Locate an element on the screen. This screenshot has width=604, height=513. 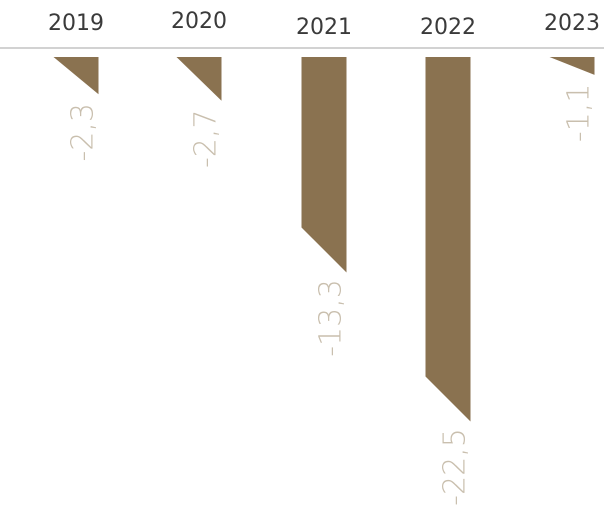
value-label-2022: -22,5 is located at coordinates (455, 467).